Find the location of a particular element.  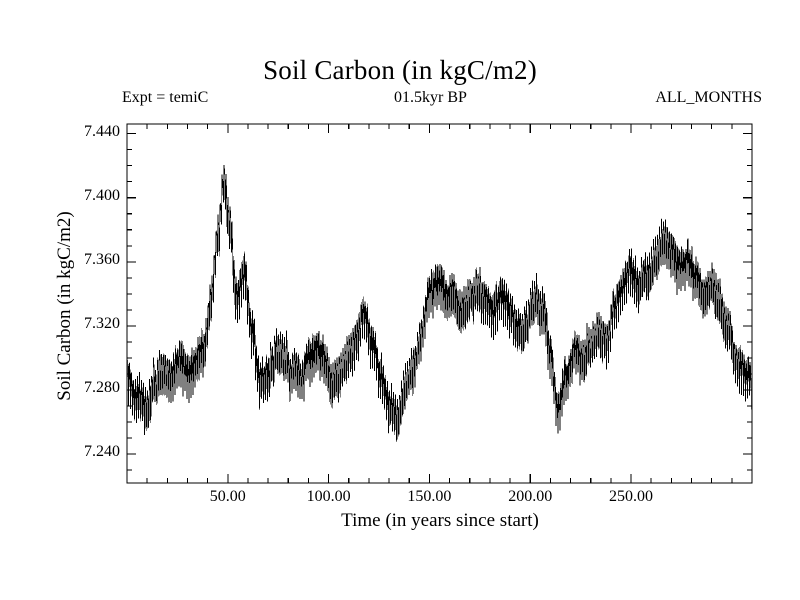

subtitle-period: 01.5kyr BP is located at coordinates (430, 97).